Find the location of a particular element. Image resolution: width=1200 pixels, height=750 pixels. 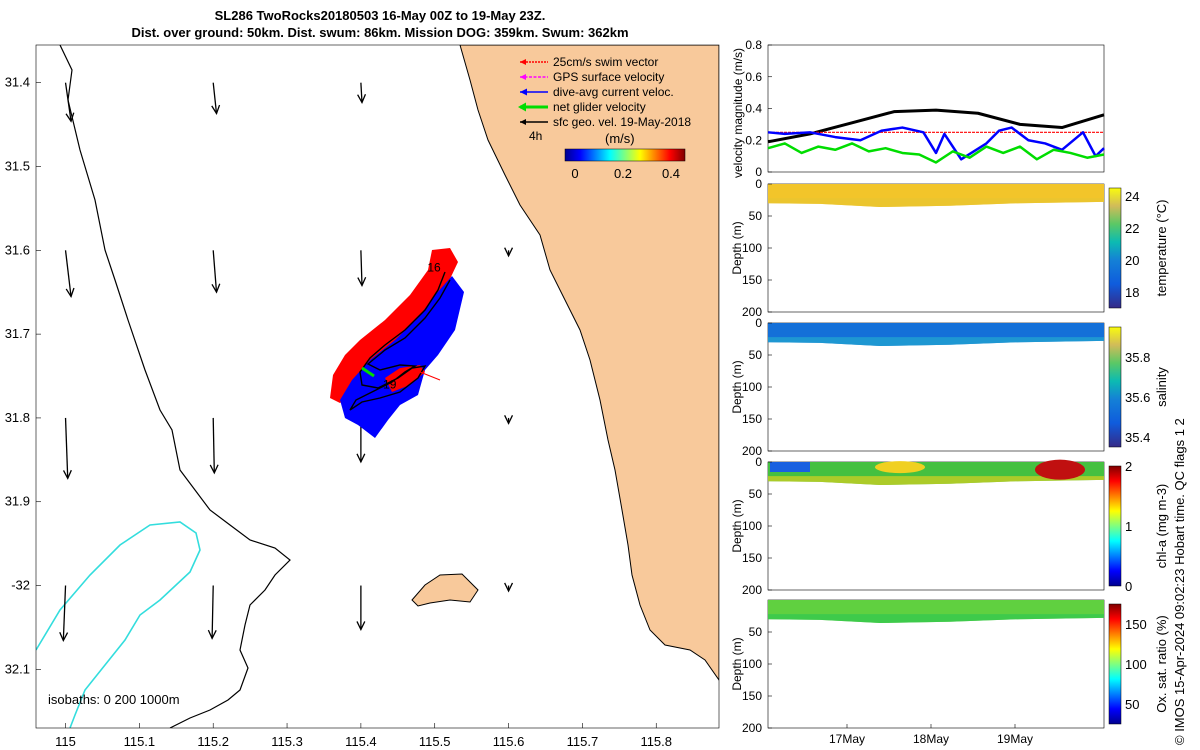

colorbar-title: temperature (°C) is located at coordinates (1161, 248).